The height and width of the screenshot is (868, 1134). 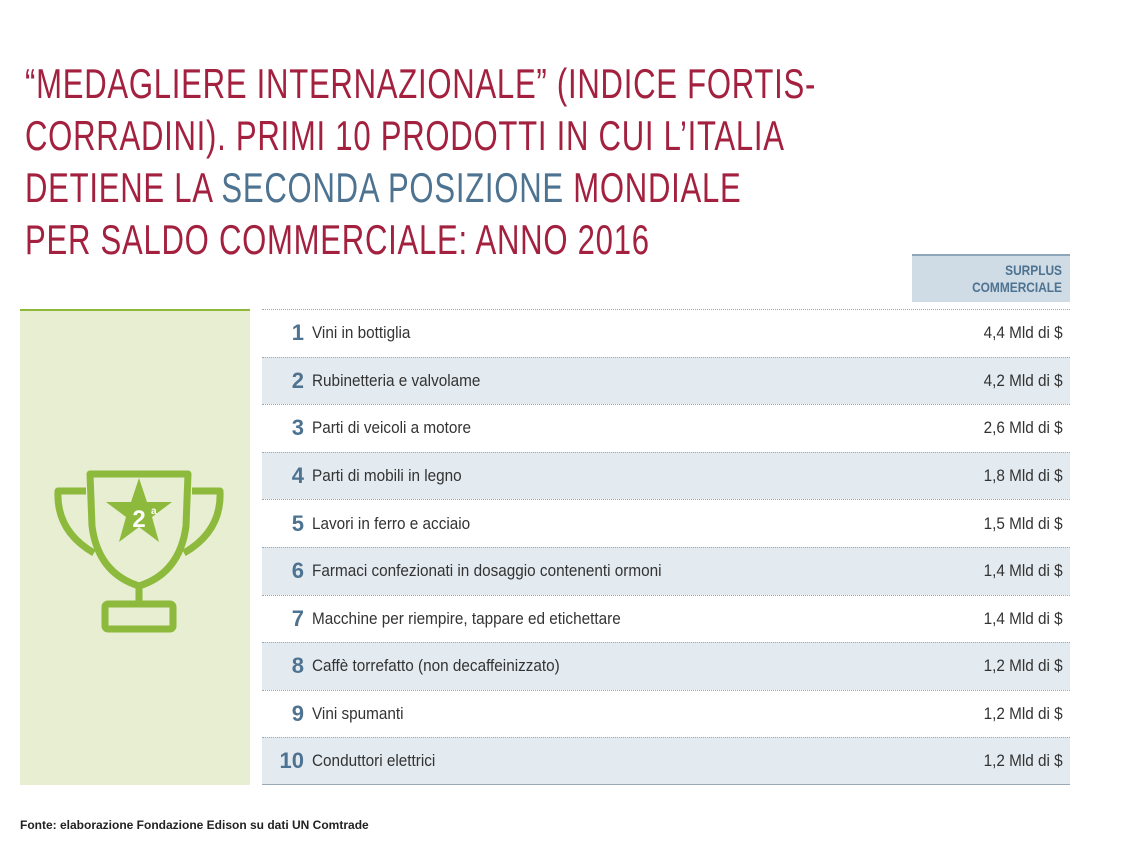 What do you see at coordinates (138, 519) in the screenshot?
I see `badge-number: 2` at bounding box center [138, 519].